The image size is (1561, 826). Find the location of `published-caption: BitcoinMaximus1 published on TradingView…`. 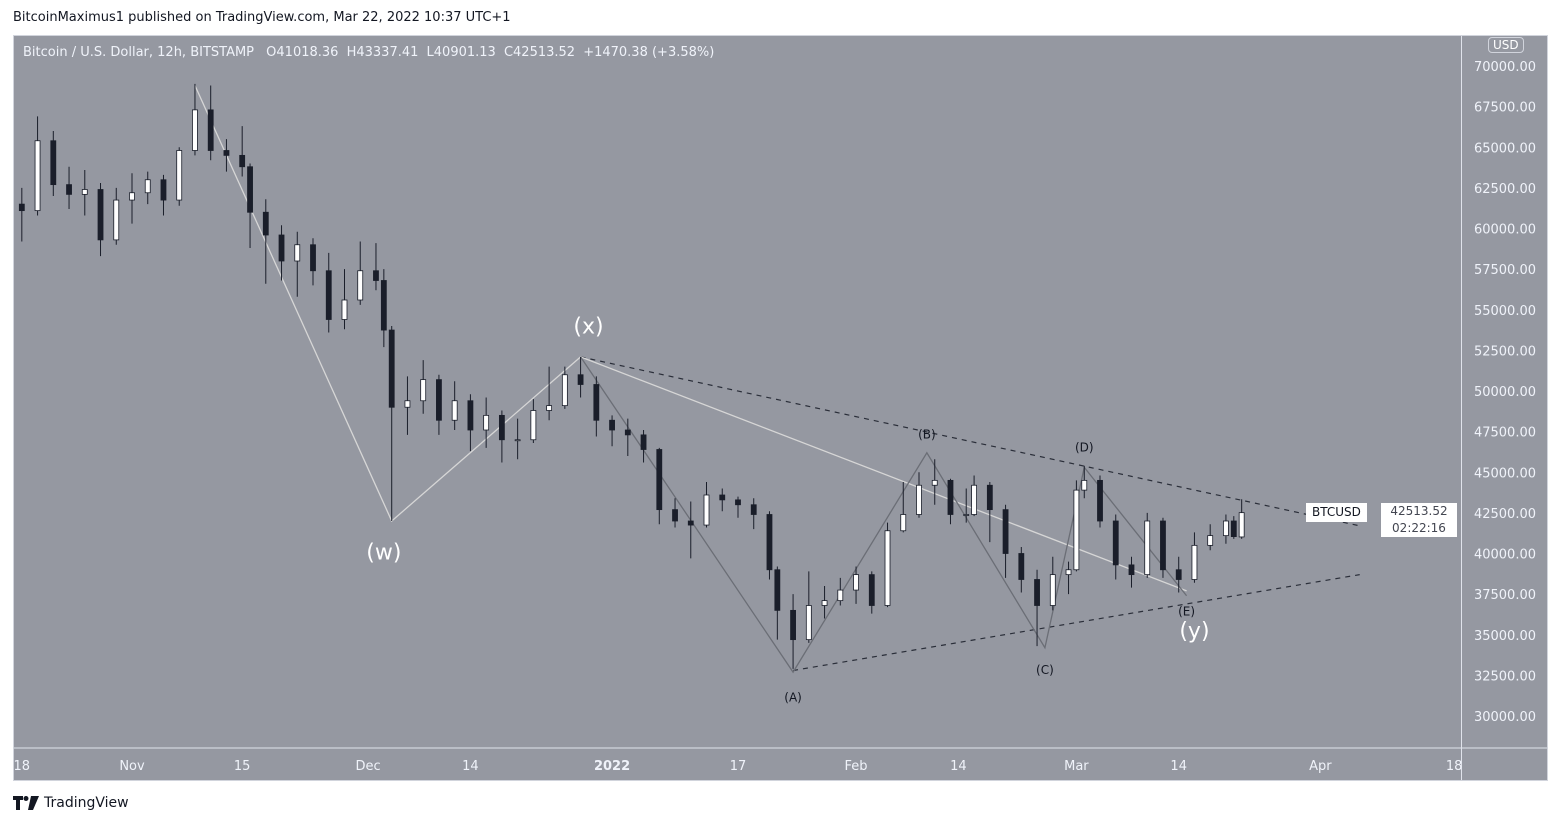

published-caption: BitcoinMaximus1 published on TradingView… is located at coordinates (262, 17).